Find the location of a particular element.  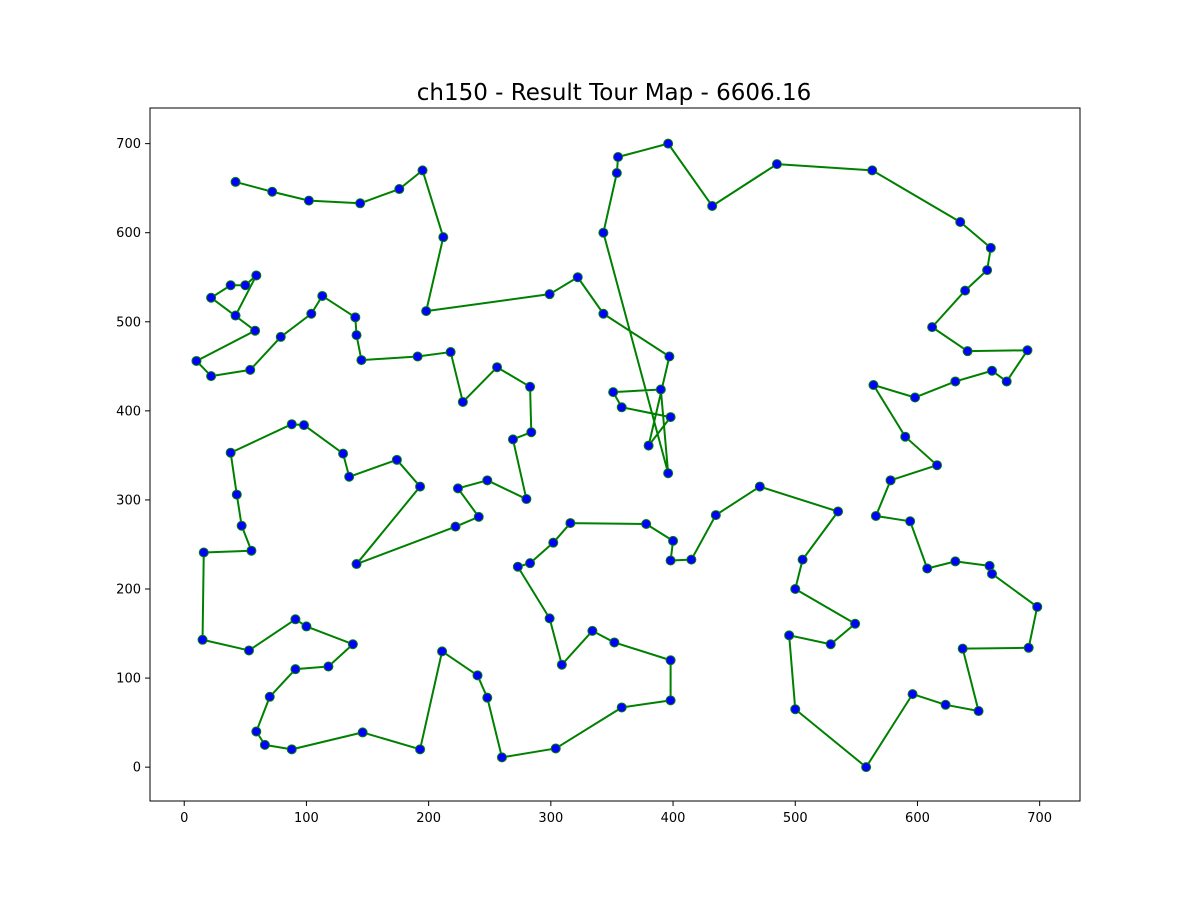

chart-title: ch150 - Result Tour Map - 6606.16 is located at coordinates (614, 93).